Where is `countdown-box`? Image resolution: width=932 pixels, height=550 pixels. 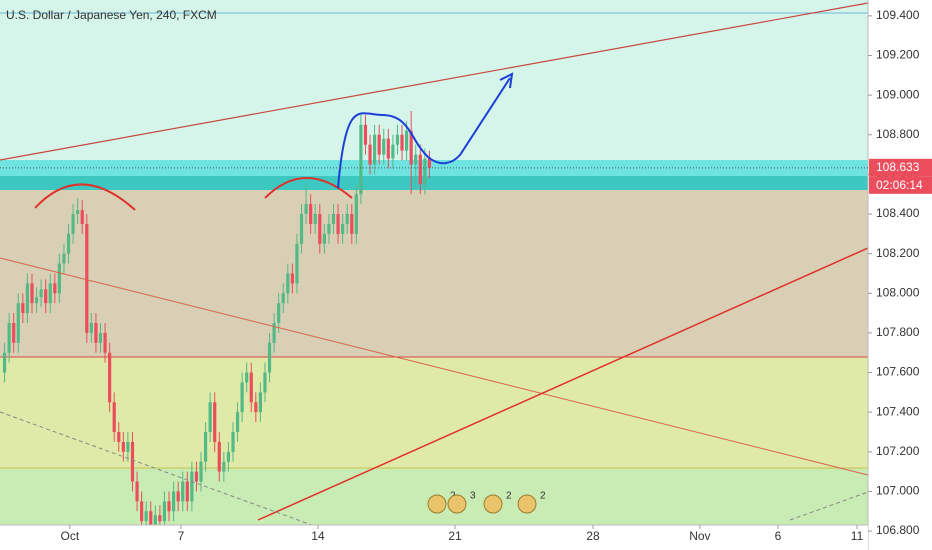
countdown-box is located at coordinates (900, 185).